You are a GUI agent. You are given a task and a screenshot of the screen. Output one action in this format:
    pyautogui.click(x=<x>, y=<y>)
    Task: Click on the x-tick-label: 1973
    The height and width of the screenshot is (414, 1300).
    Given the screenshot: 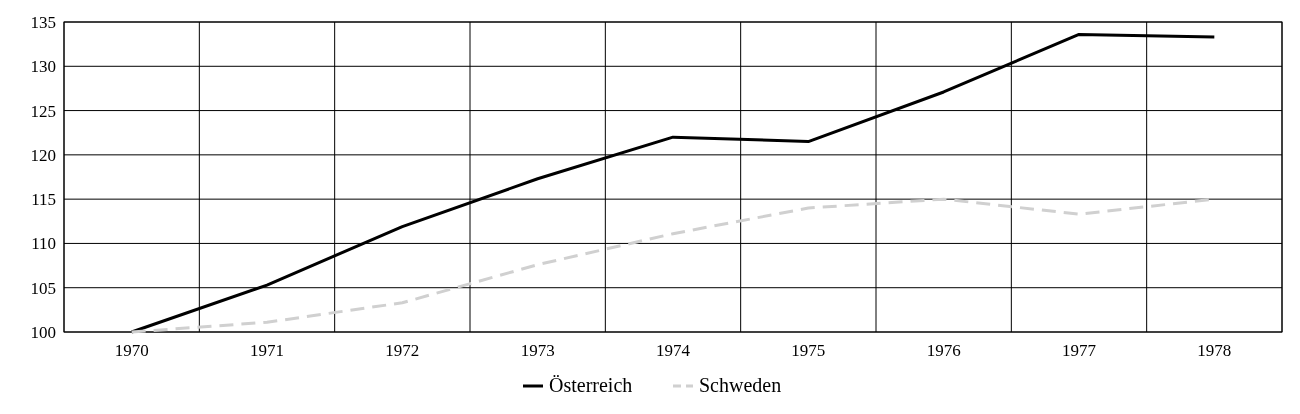 What is the action you would take?
    pyautogui.click(x=537, y=350)
    